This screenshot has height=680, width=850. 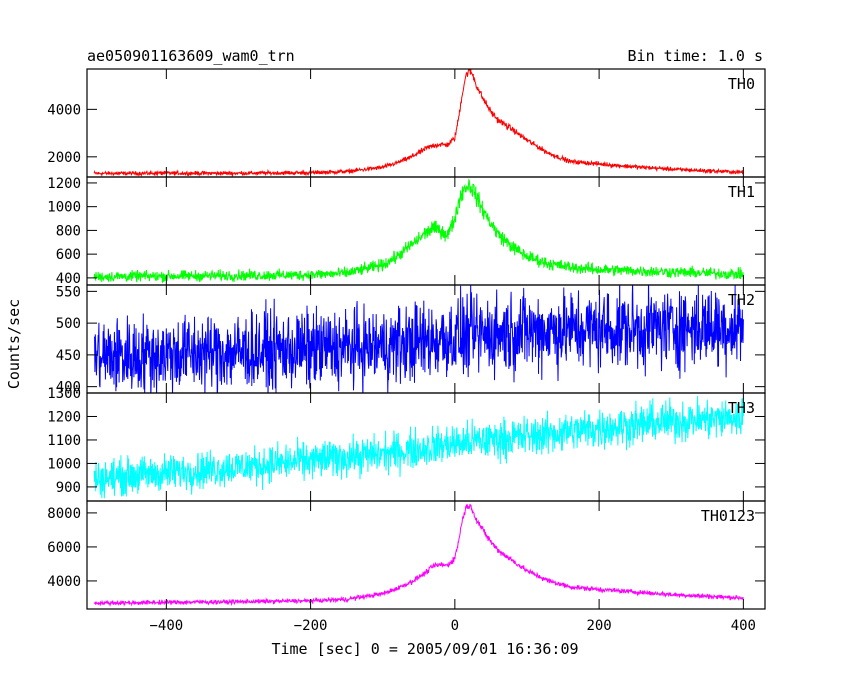 I want to click on y-tick-label-th0-1: 4000, so click(x=64, y=110).